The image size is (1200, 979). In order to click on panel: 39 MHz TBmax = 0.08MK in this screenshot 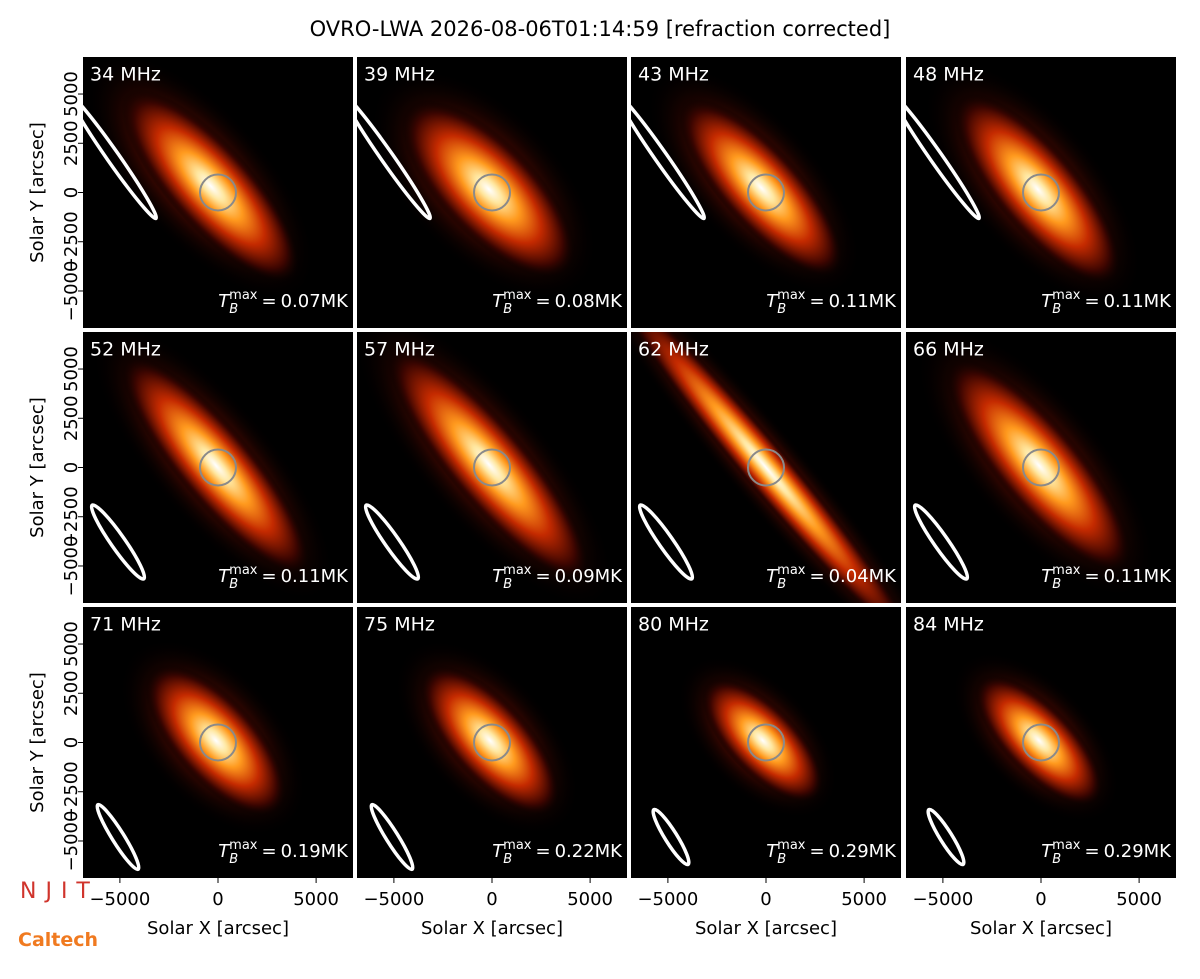, I will do `click(492, 192)`.